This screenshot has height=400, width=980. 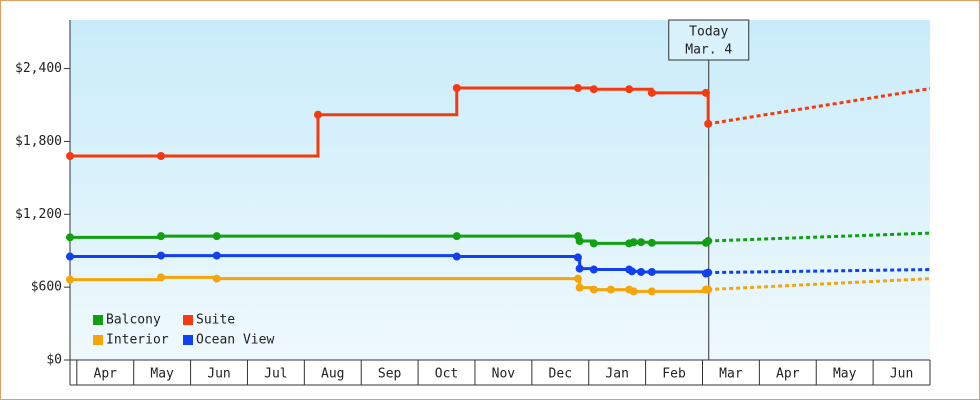 What do you see at coordinates (133, 320) in the screenshot?
I see `legend-label: Balcony` at bounding box center [133, 320].